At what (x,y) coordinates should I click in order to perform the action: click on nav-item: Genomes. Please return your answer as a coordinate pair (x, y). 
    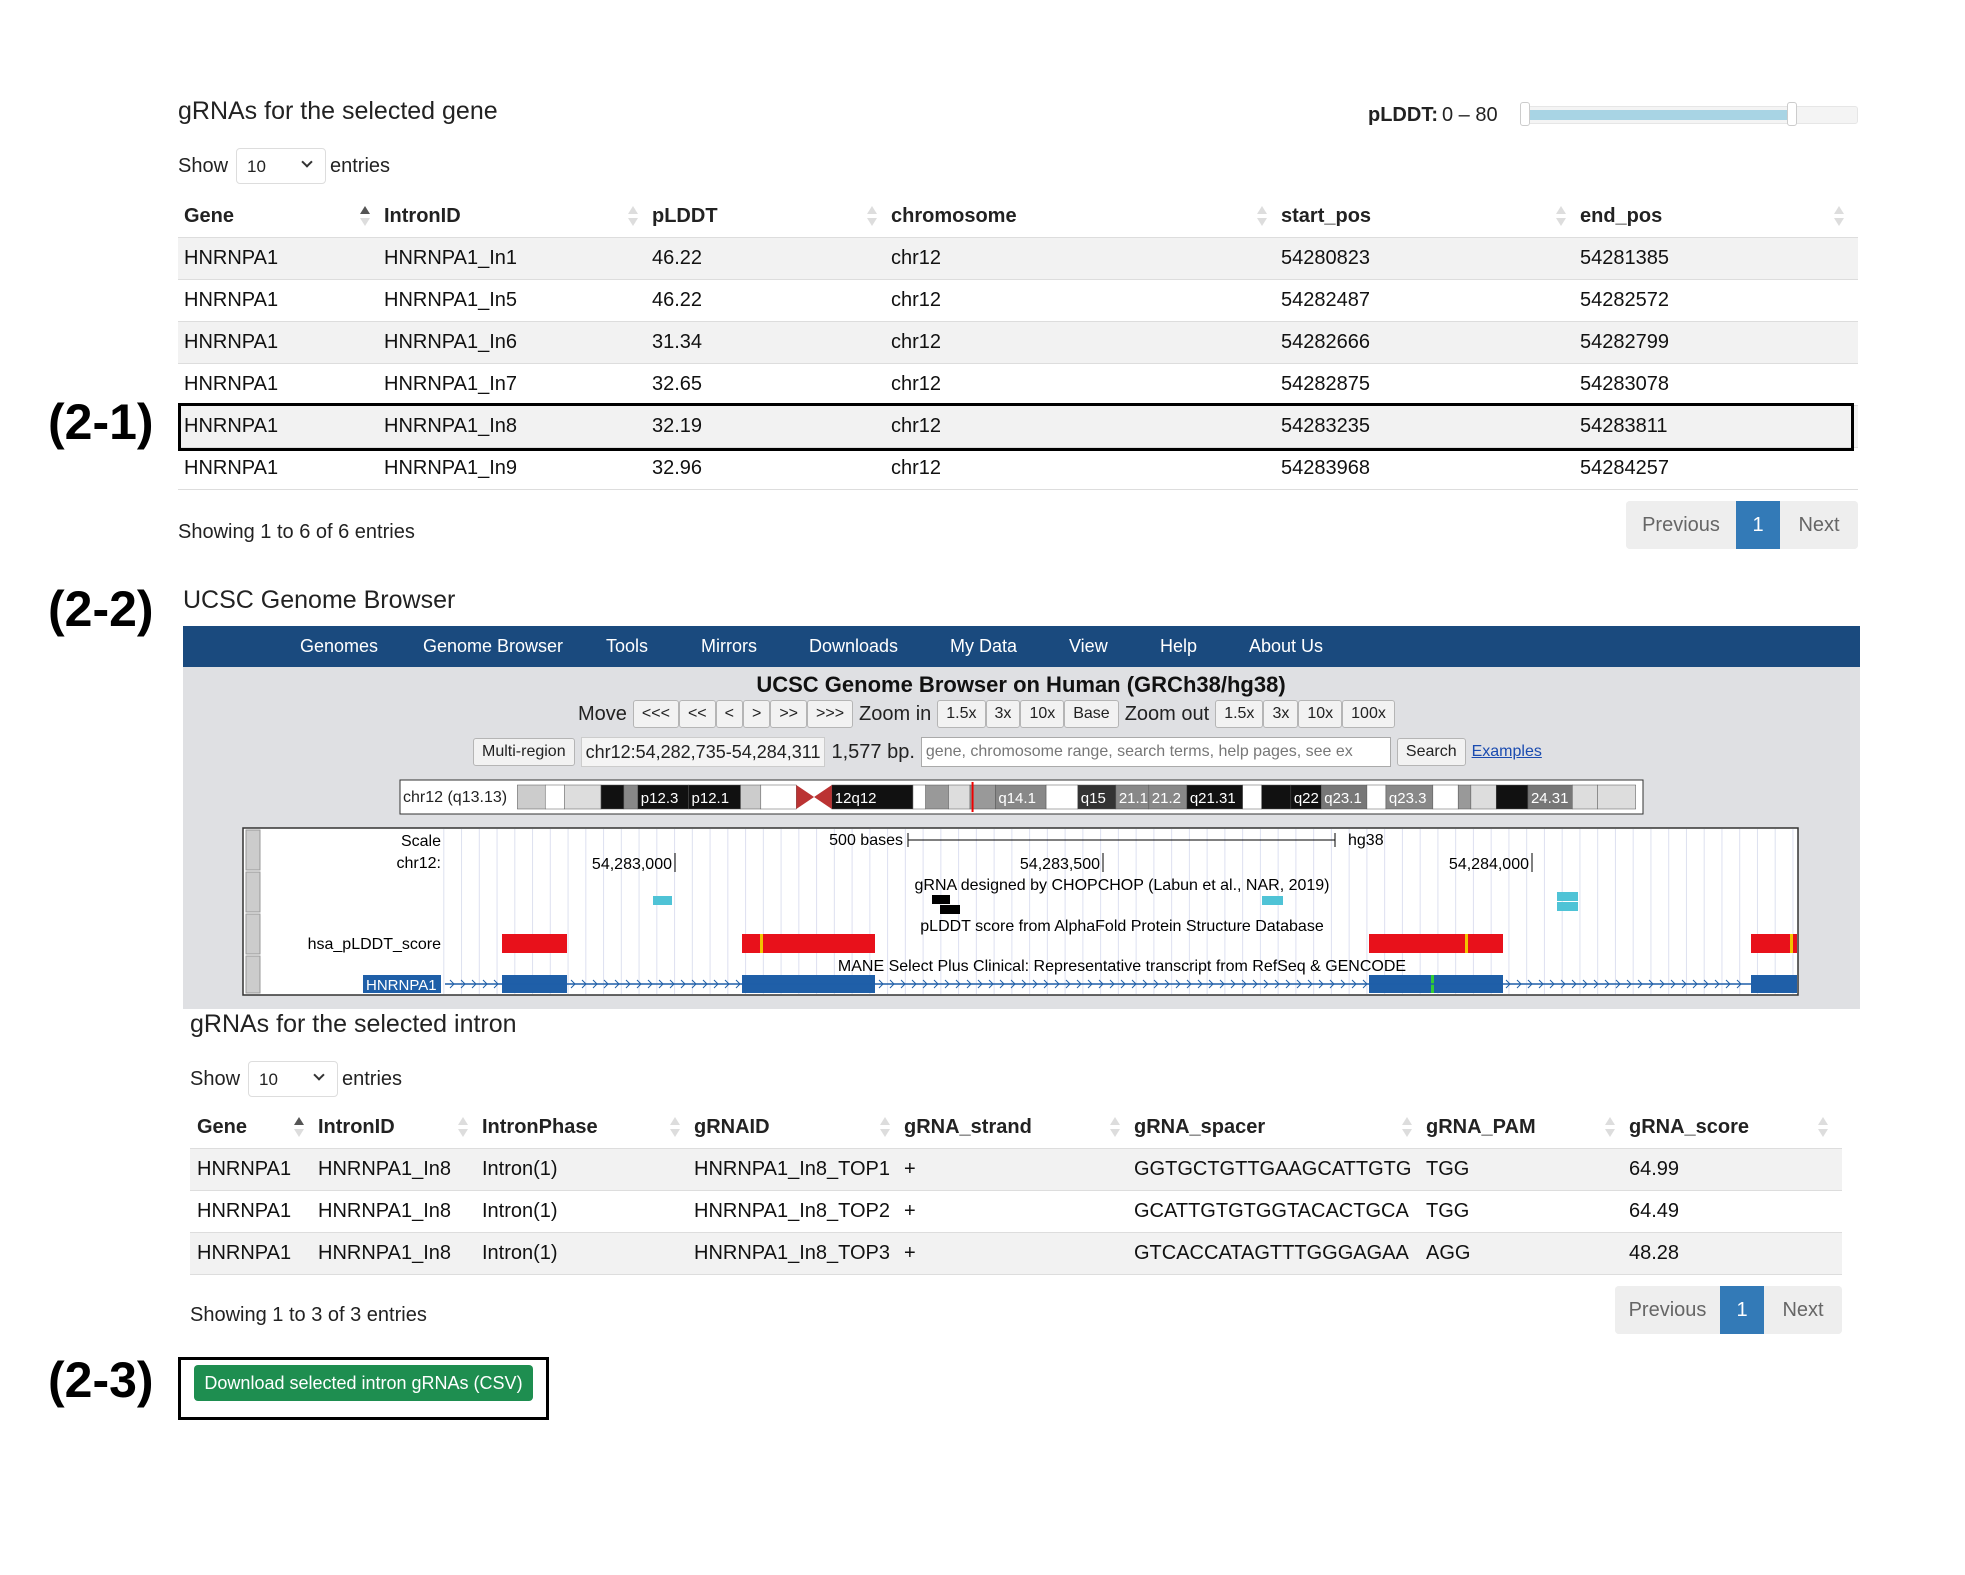
    Looking at the image, I should click on (339, 646).